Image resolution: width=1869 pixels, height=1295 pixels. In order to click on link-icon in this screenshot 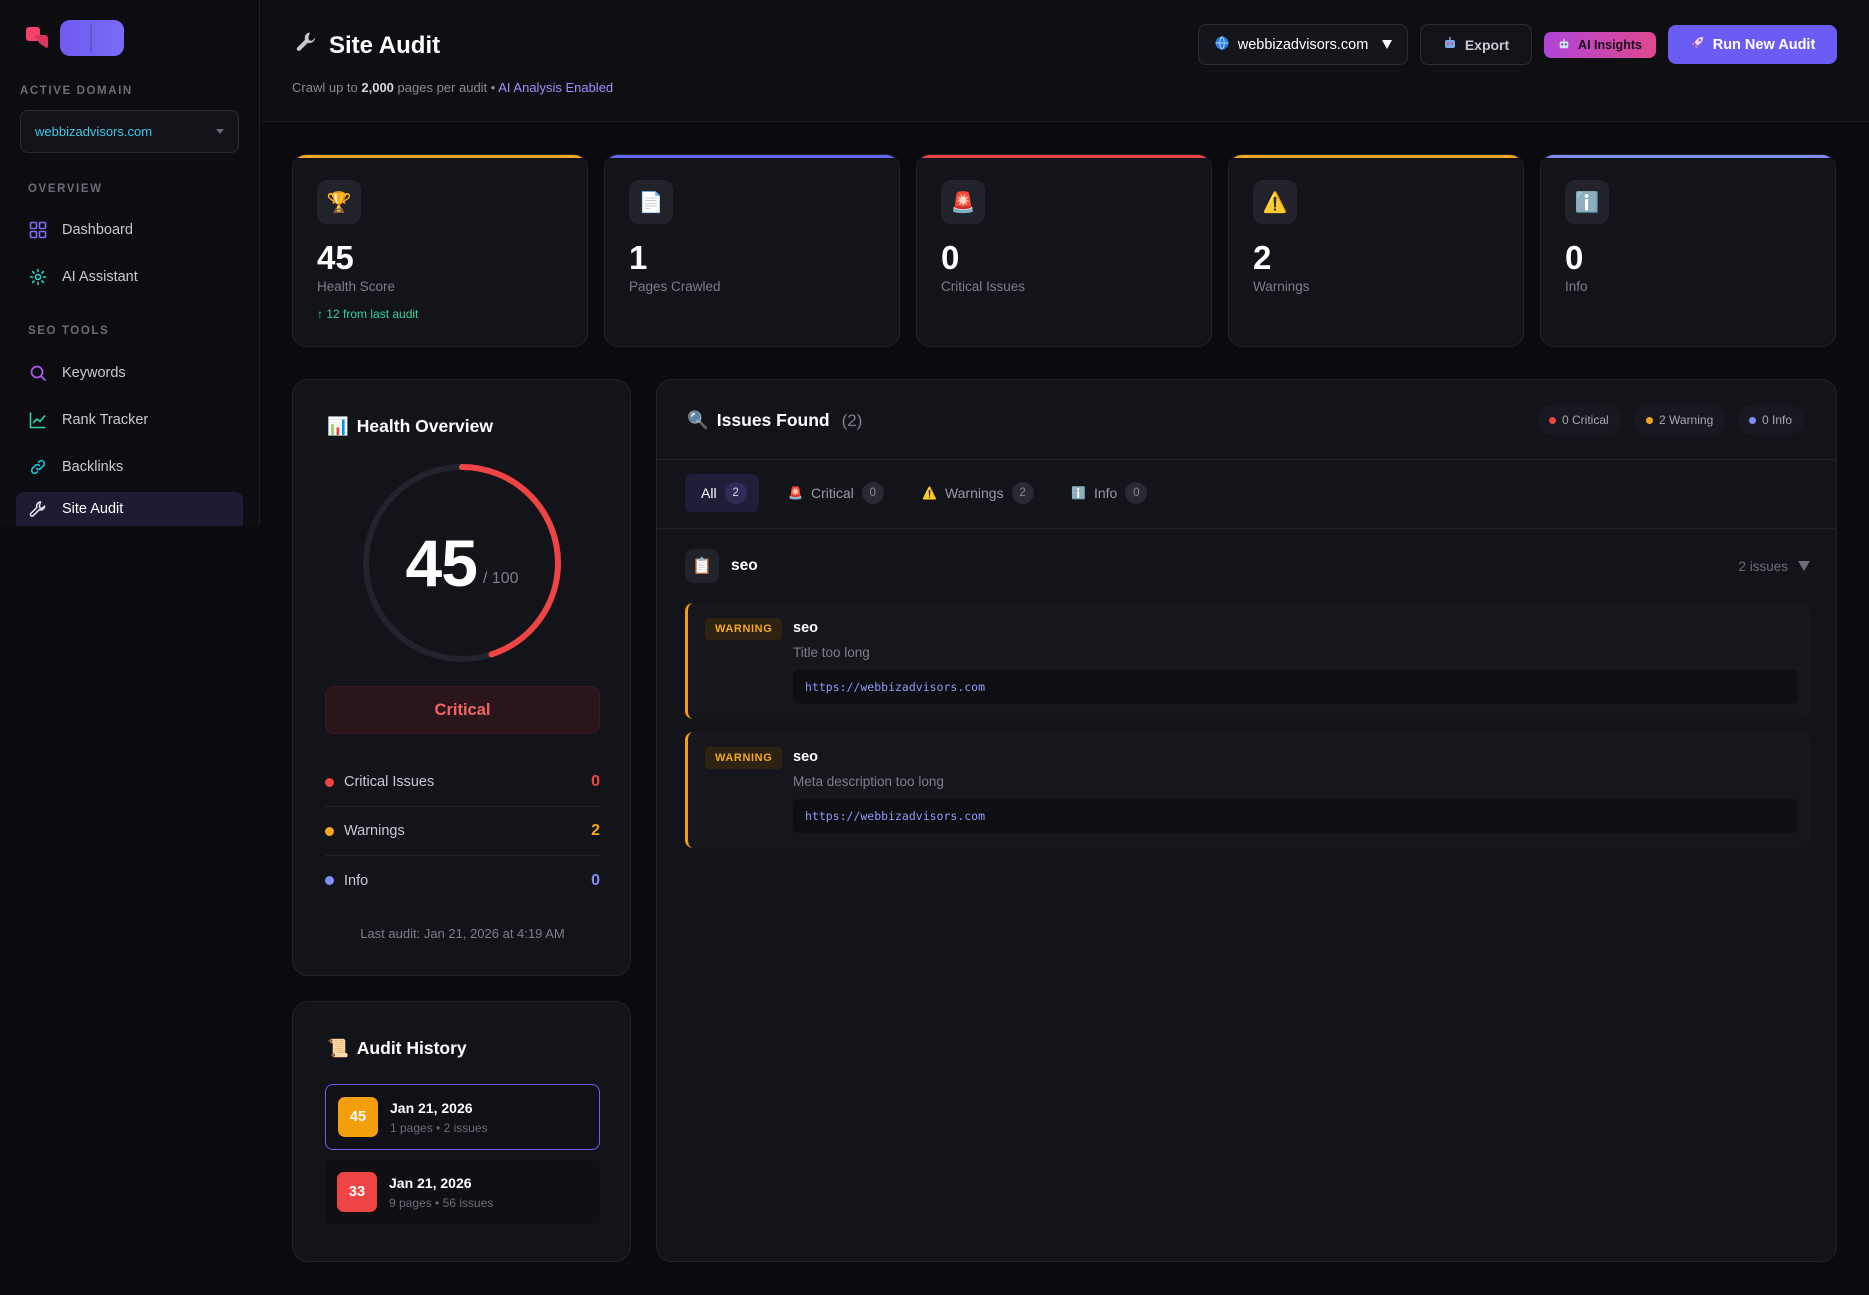, I will do `click(38, 467)`.